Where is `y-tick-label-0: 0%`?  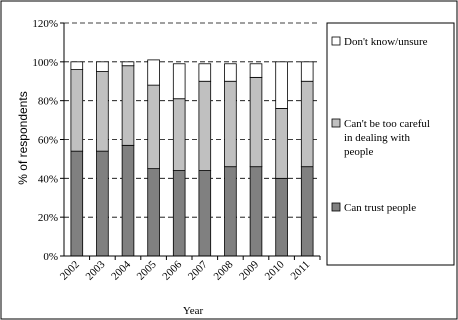 y-tick-label-0: 0% is located at coordinates (50, 257).